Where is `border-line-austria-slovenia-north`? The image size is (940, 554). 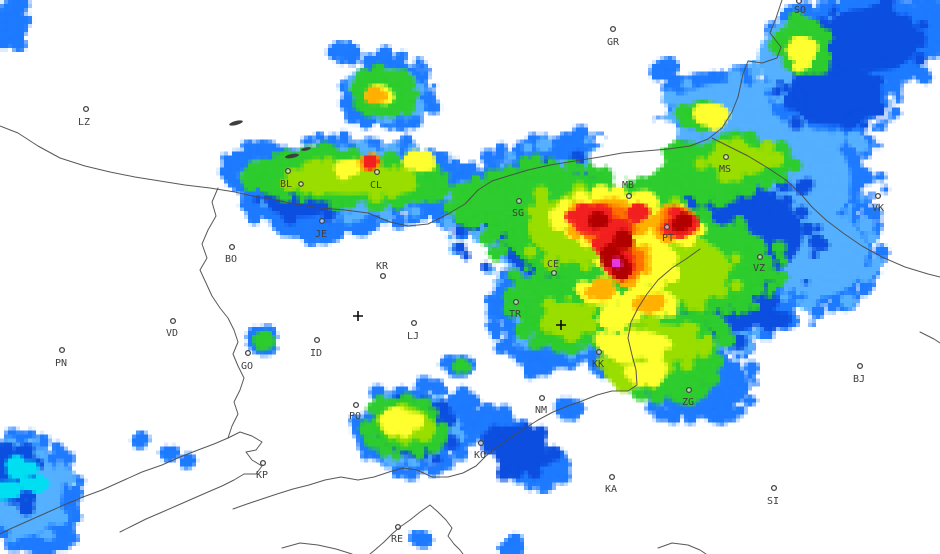
border-line-austria-slovenia-north is located at coordinates (493, 161).